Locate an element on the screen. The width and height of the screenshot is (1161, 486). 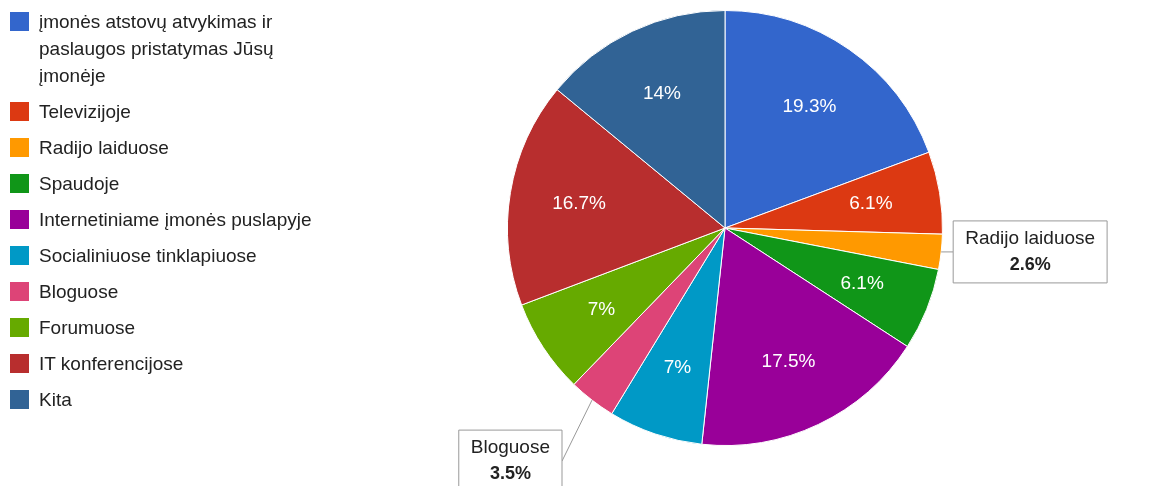
data-label: 17.5% is located at coordinates (788, 360).